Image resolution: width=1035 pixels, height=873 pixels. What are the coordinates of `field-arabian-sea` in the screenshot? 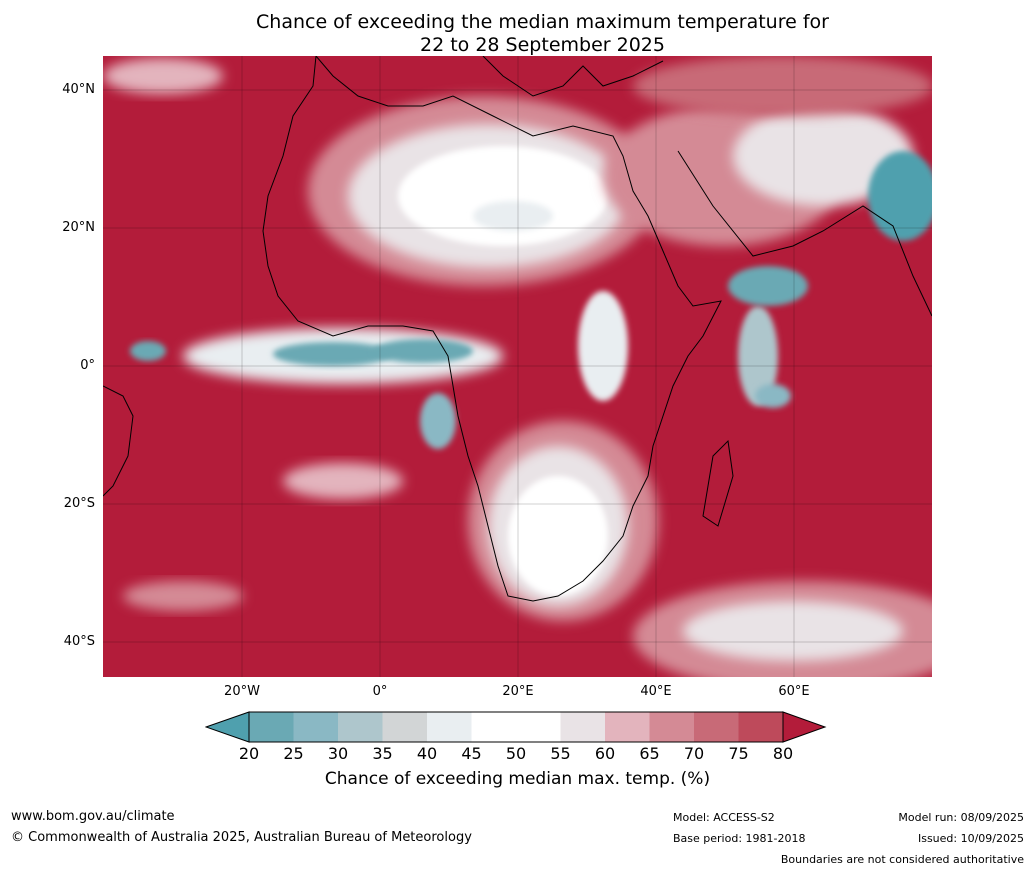 It's located at (768, 286).